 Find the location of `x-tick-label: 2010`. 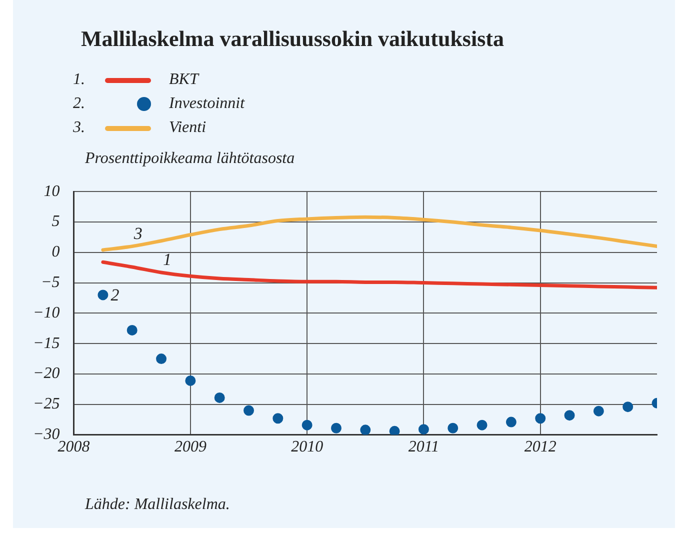

x-tick-label: 2010 is located at coordinates (307, 447).